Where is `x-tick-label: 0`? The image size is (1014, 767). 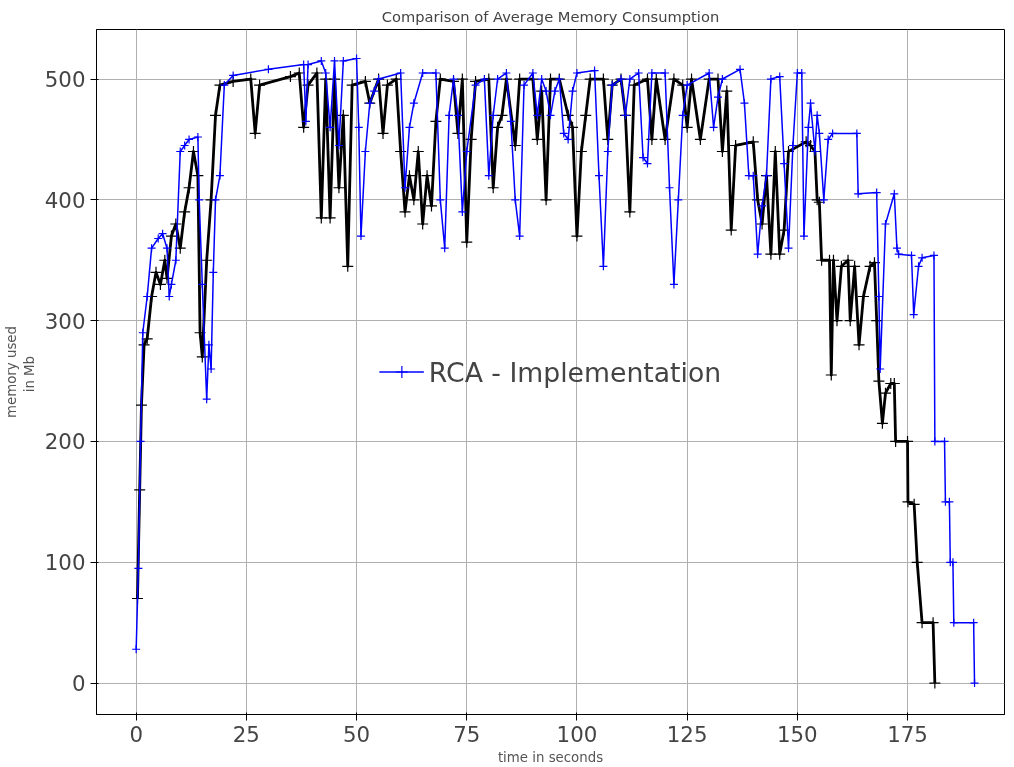
x-tick-label: 0 is located at coordinates (136, 734).